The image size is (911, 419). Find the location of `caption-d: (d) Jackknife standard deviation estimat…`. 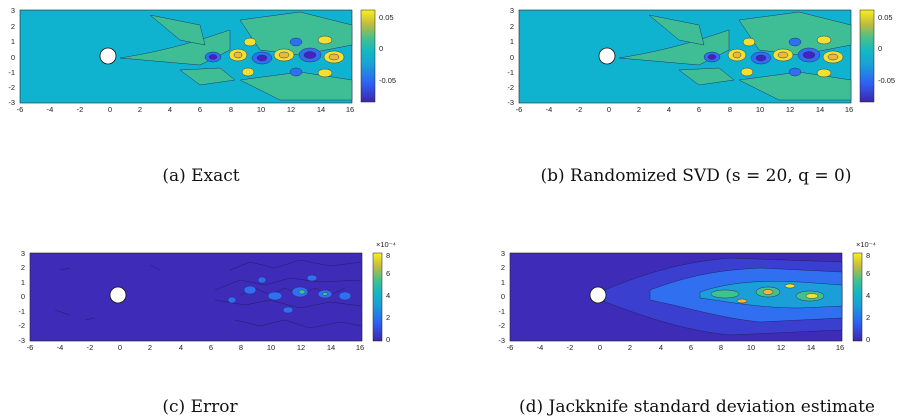

caption-d: (d) Jackknife standard deviation estimat… is located at coordinates (697, 407).